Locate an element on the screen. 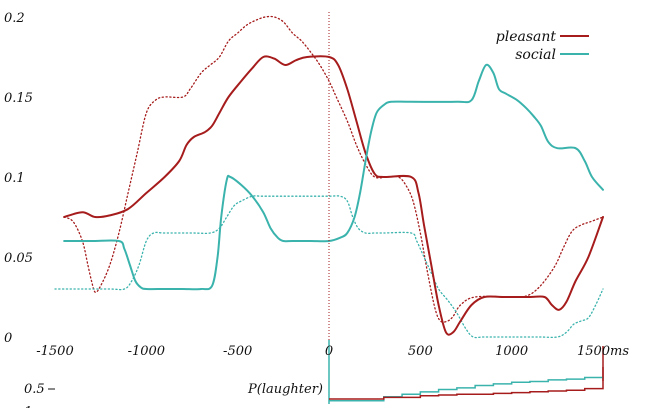  y-tick-label: 0.1 is located at coordinates (14, 178).